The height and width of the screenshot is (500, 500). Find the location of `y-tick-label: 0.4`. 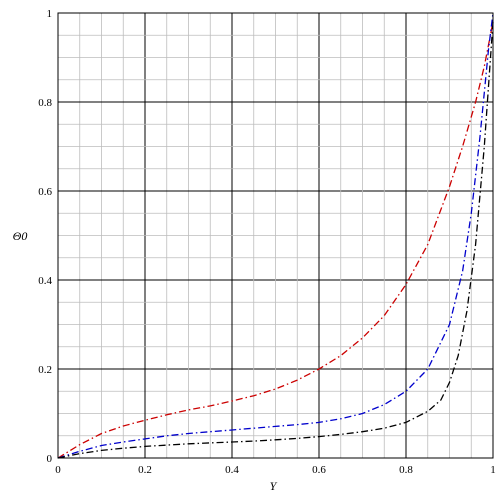

y-tick-label: 0.4 is located at coordinates (45, 281).